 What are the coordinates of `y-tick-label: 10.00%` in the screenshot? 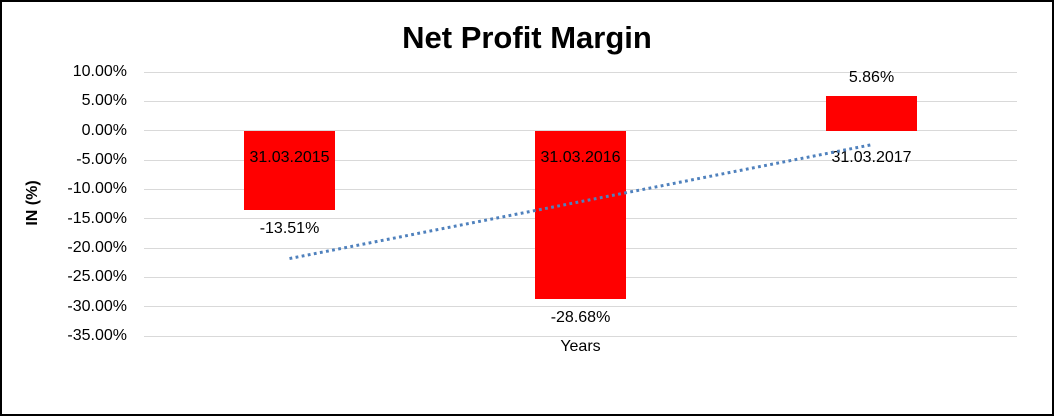 It's located at (99, 71).